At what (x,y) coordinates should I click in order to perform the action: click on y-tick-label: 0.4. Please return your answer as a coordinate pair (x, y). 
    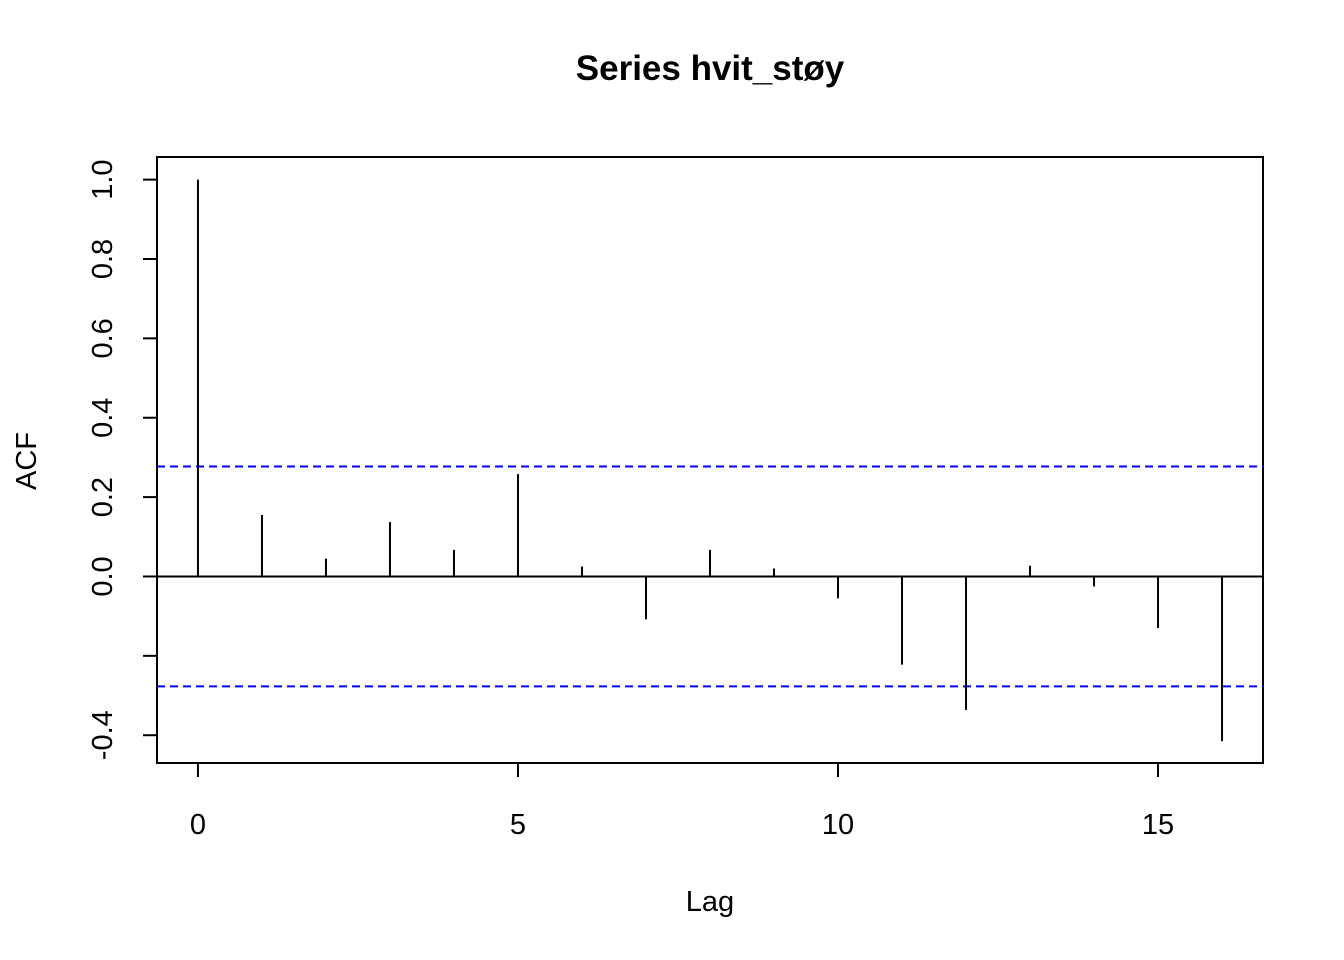
    Looking at the image, I should click on (103, 418).